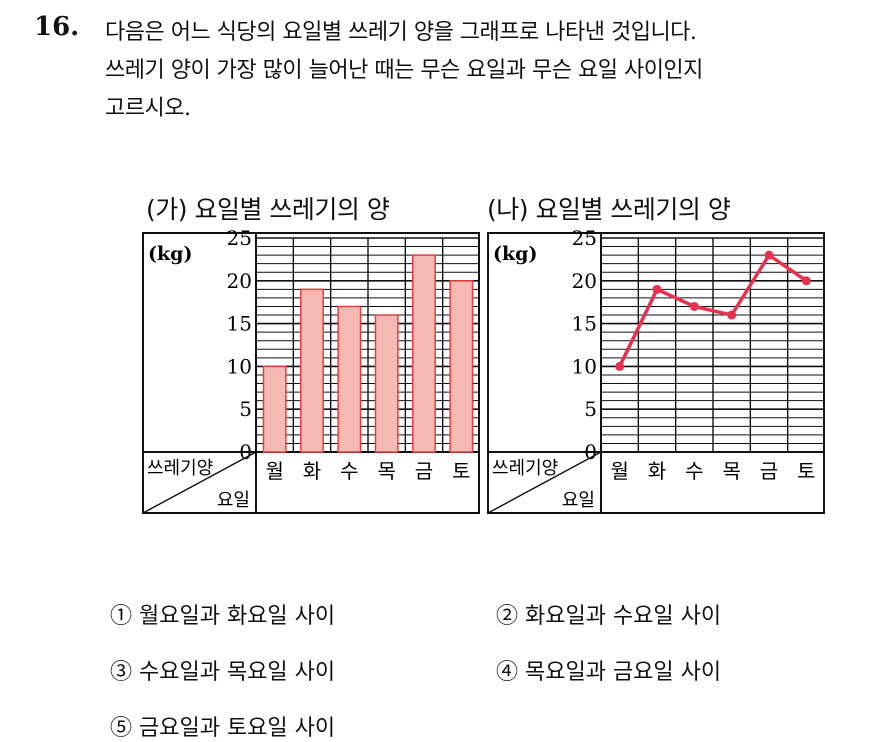  What do you see at coordinates (401, 32) in the screenshot?
I see `question-line-1: 다음은 어느 식당의 요일별 쓰레기 양을 그래프로 나타낸 것입니다.` at bounding box center [401, 32].